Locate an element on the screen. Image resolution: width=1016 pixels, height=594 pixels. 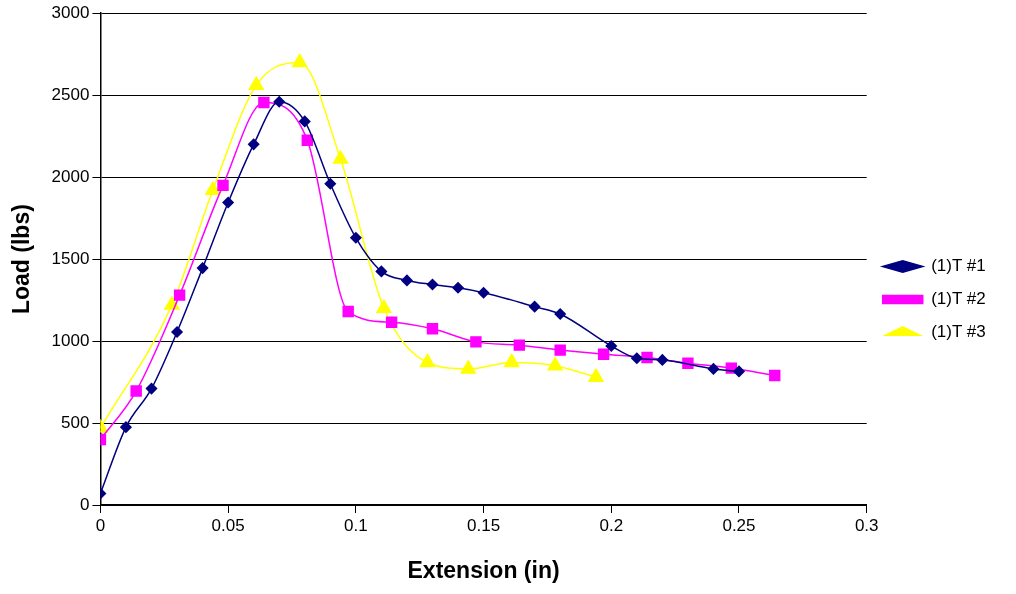
x-tick-label: 0.3 is located at coordinates (866, 525).